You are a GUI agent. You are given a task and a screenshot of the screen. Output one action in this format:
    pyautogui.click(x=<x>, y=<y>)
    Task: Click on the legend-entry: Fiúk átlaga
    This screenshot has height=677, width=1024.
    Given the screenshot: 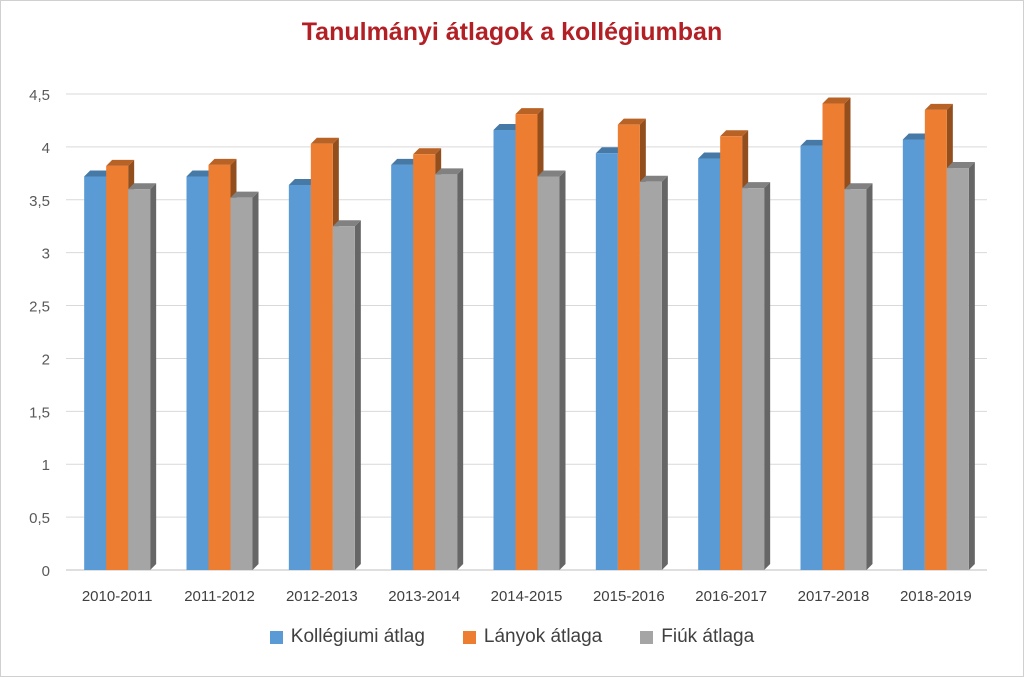 What is the action you would take?
    pyautogui.click(x=697, y=637)
    